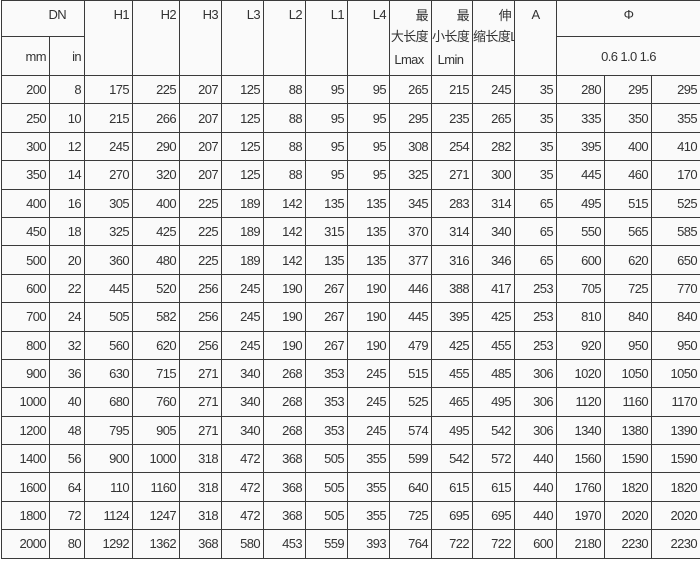 The width and height of the screenshot is (700, 579). I want to click on cell-dn-mm: 1600, so click(25, 487).